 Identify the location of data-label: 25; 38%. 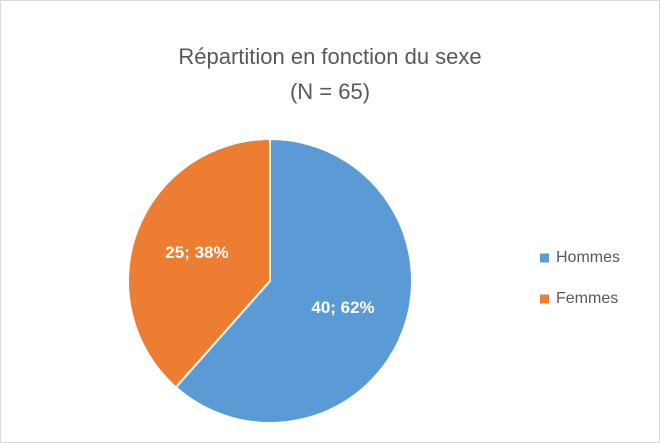
(196, 252).